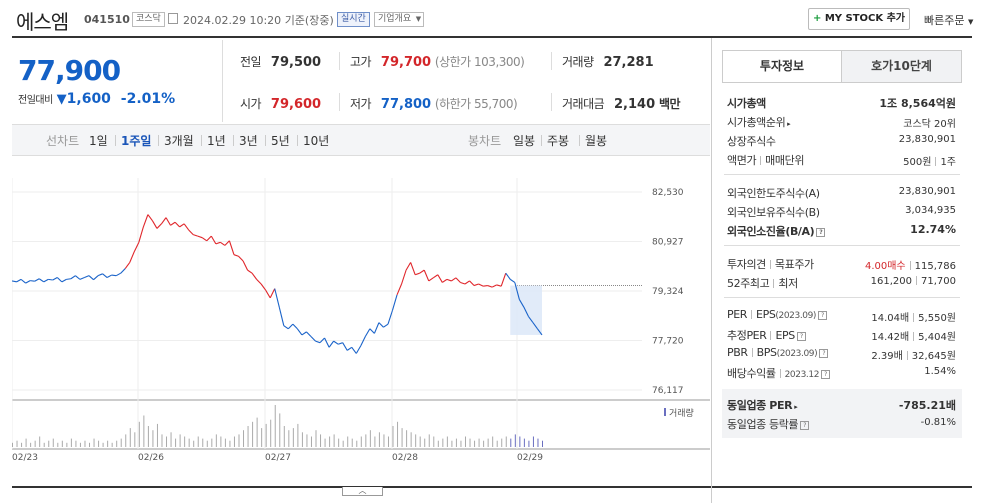  I want to click on collapse-chevron-up-icon: ︿, so click(362, 491).